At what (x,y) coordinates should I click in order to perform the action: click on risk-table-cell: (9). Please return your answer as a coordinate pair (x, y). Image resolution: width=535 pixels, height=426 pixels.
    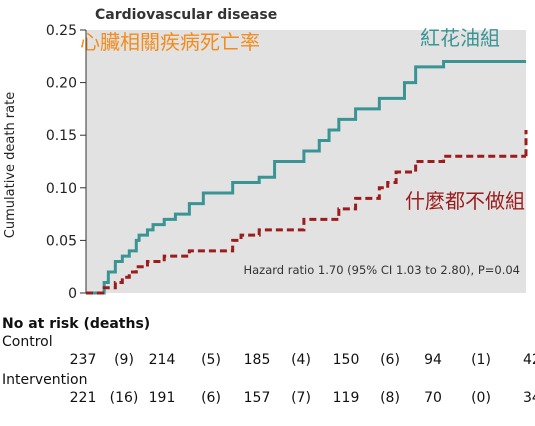
    Looking at the image, I should click on (124, 360).